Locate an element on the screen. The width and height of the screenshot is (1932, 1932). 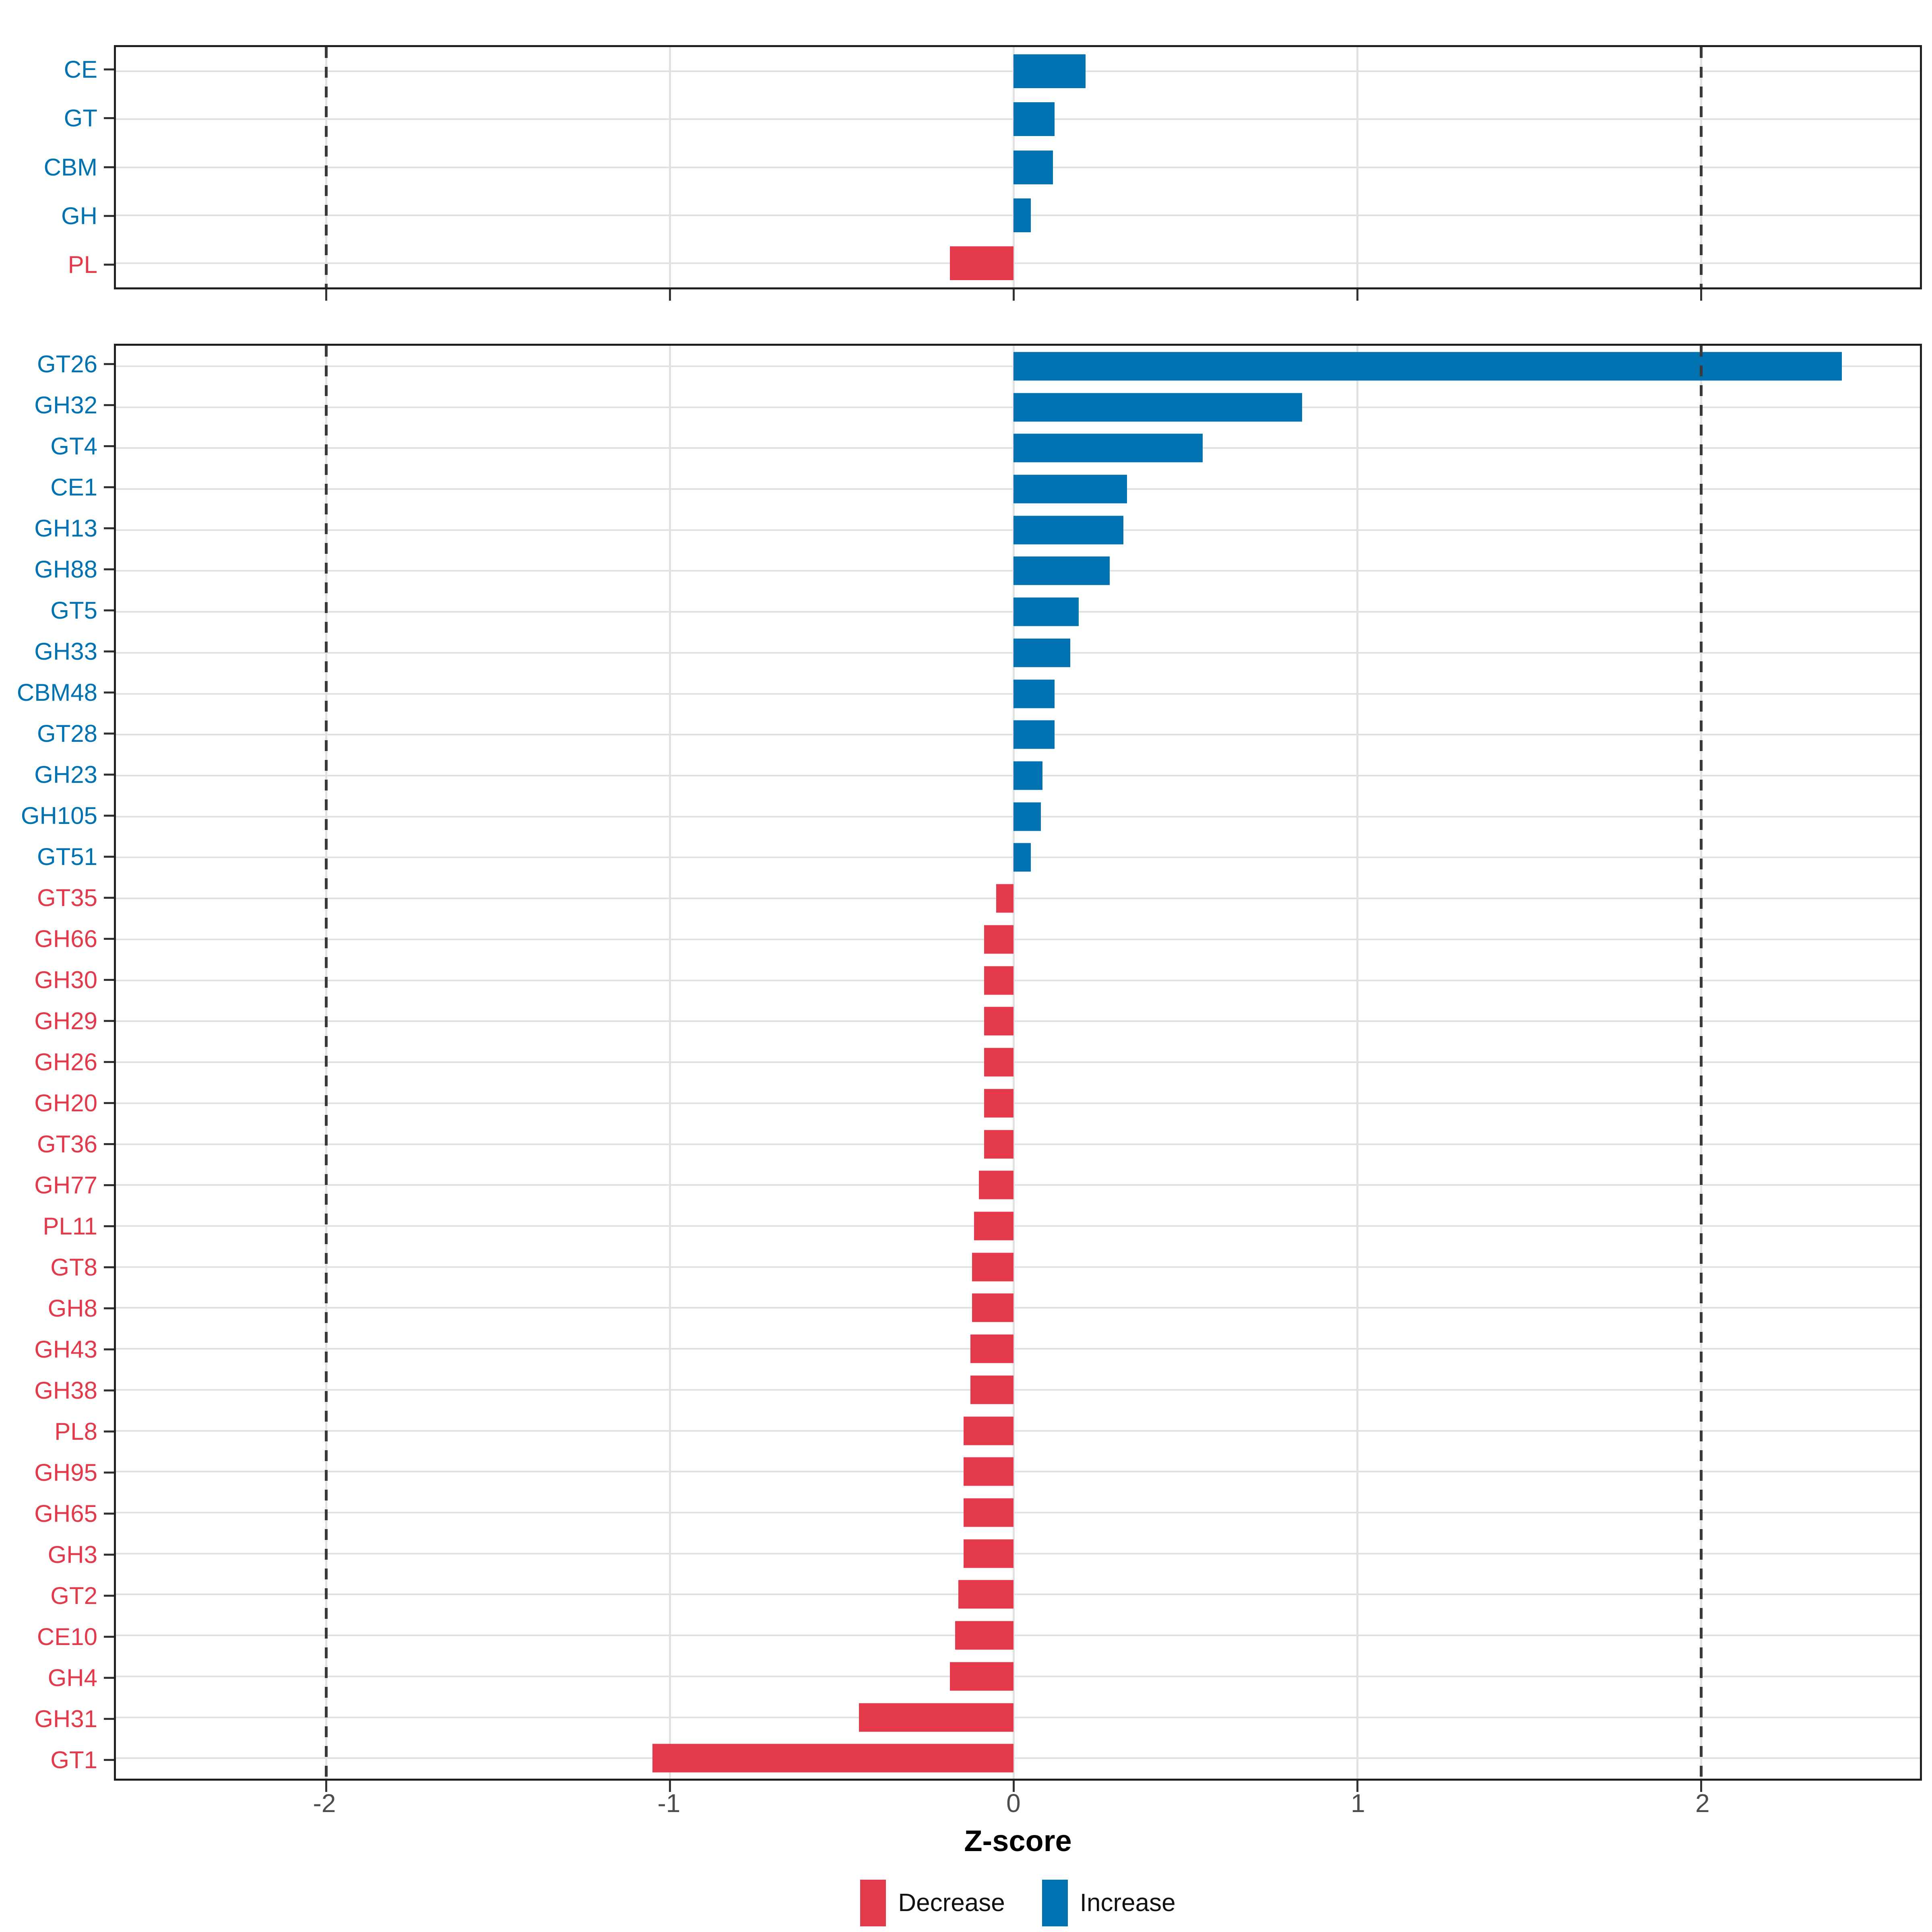
category-label-row: GH13 is located at coordinates (57, 528).